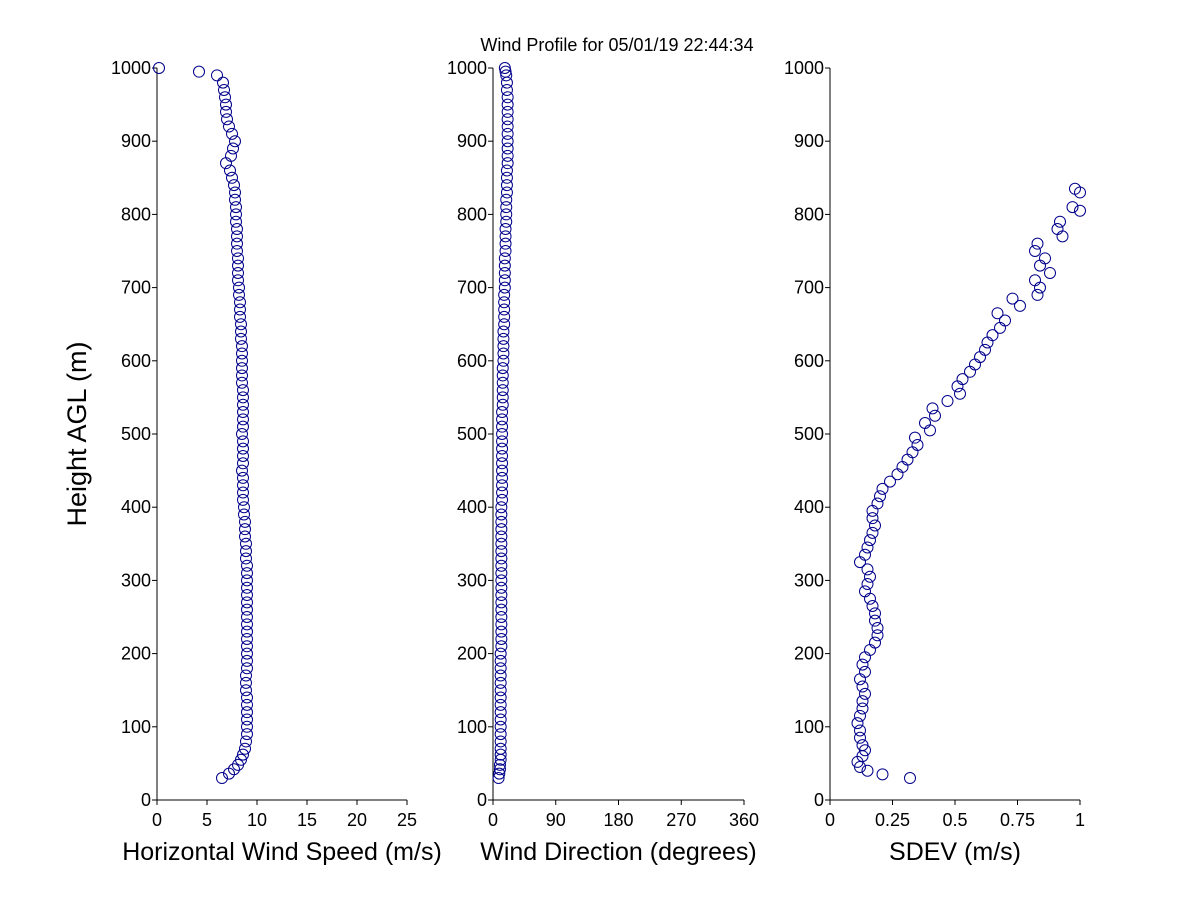 The image size is (1200, 900). I want to click on wind-speed-x-tick-label: 10, so click(257, 820).